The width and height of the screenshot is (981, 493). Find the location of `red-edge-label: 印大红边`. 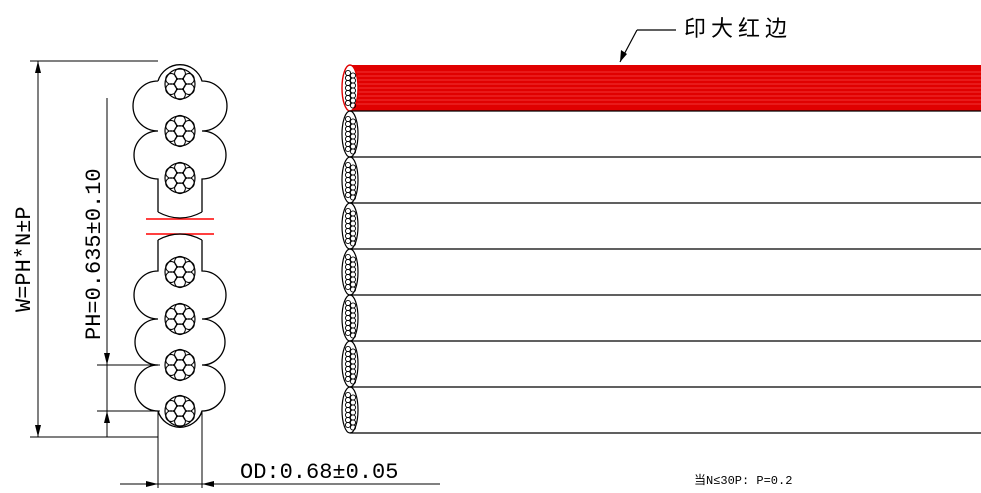

red-edge-label: 印大红边 is located at coordinates (738, 29).